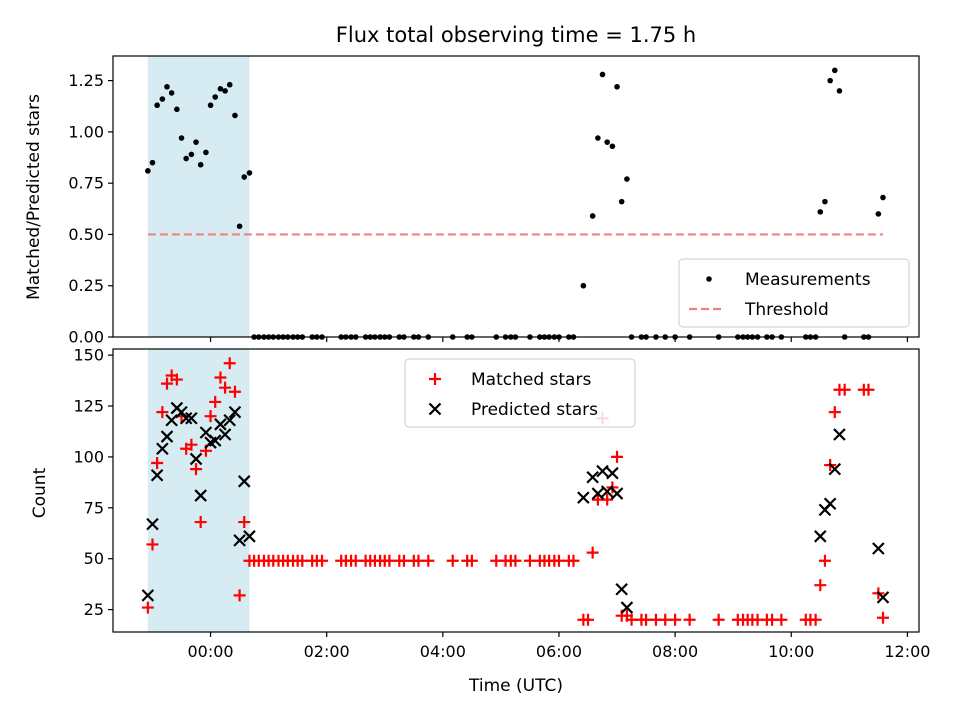  Describe the element at coordinates (86, 337) in the screenshot. I see `y-tick-label: 0.00` at that location.